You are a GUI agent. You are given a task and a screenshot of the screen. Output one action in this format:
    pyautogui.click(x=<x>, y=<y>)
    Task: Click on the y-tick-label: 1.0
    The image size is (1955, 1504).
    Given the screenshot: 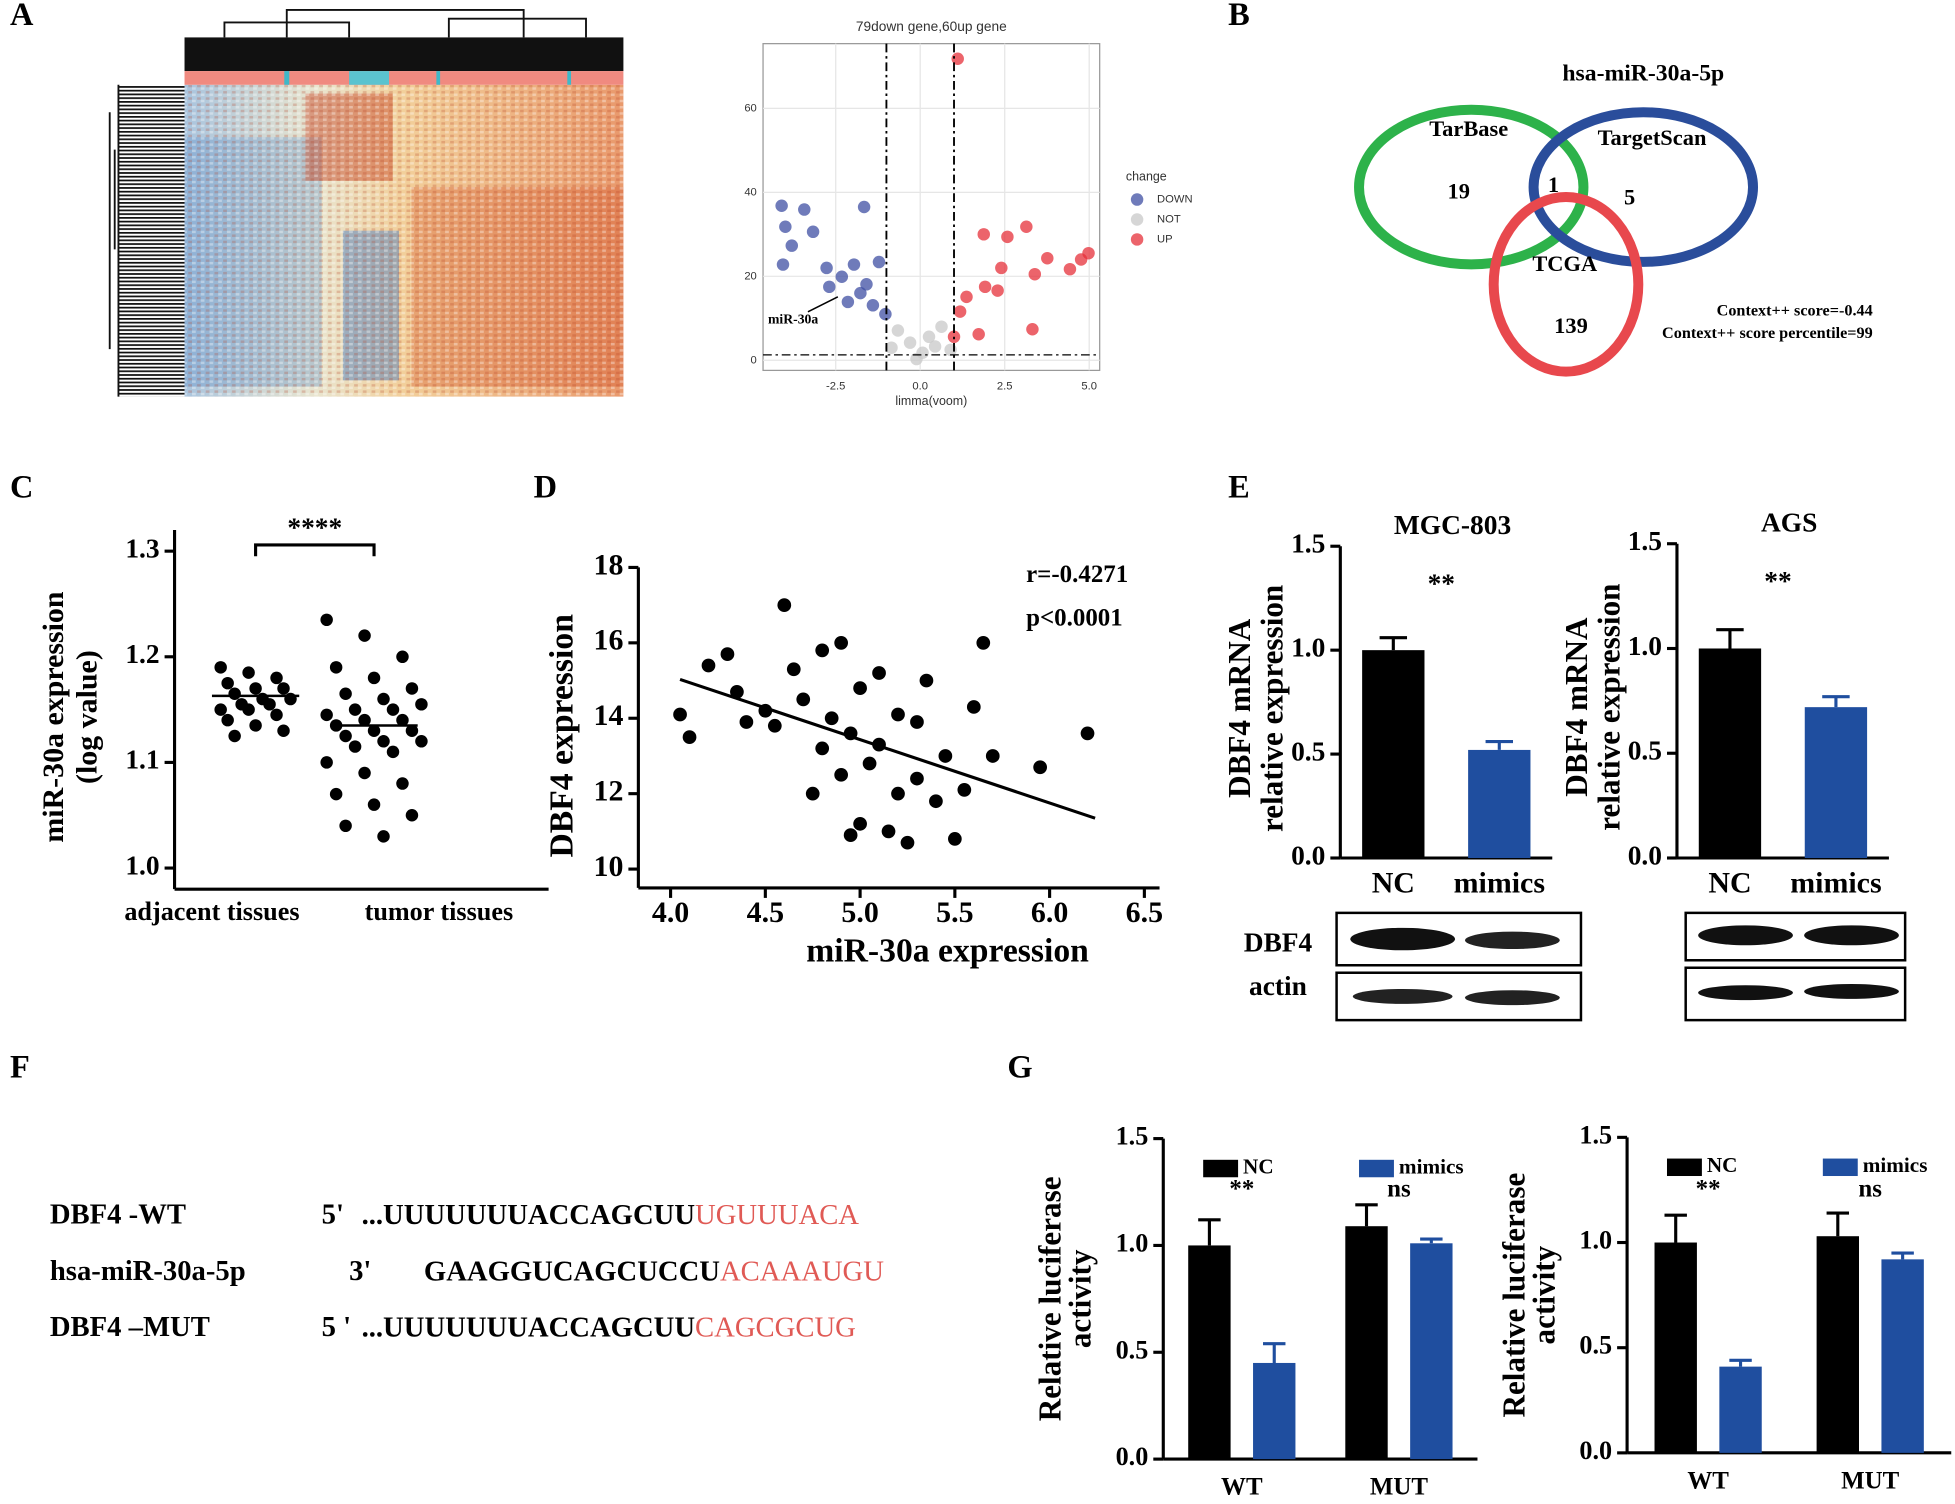 What is the action you would take?
    pyautogui.click(x=1595, y=1240)
    